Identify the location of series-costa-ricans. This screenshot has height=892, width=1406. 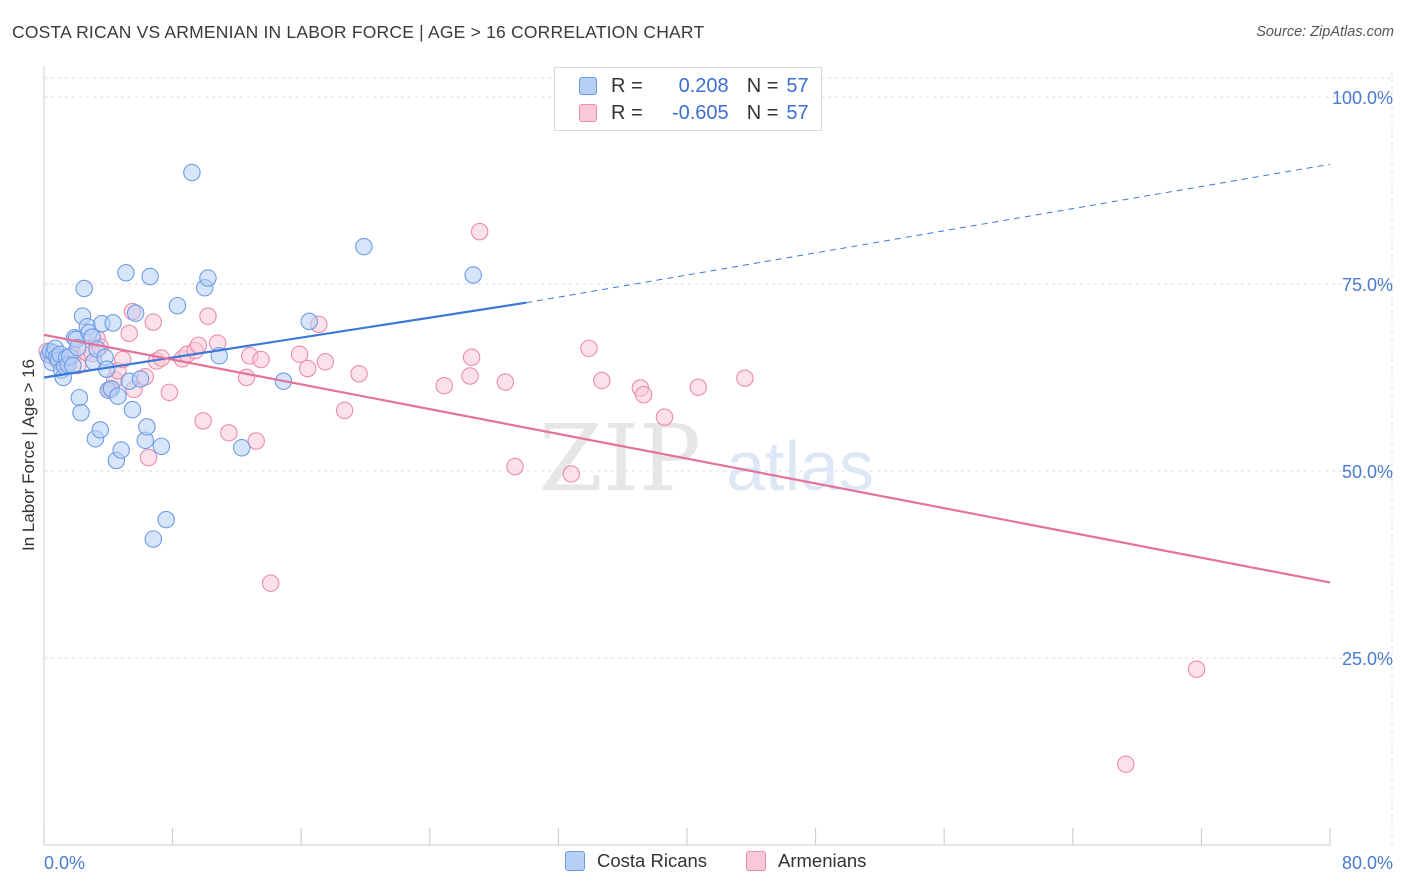
(261, 355).